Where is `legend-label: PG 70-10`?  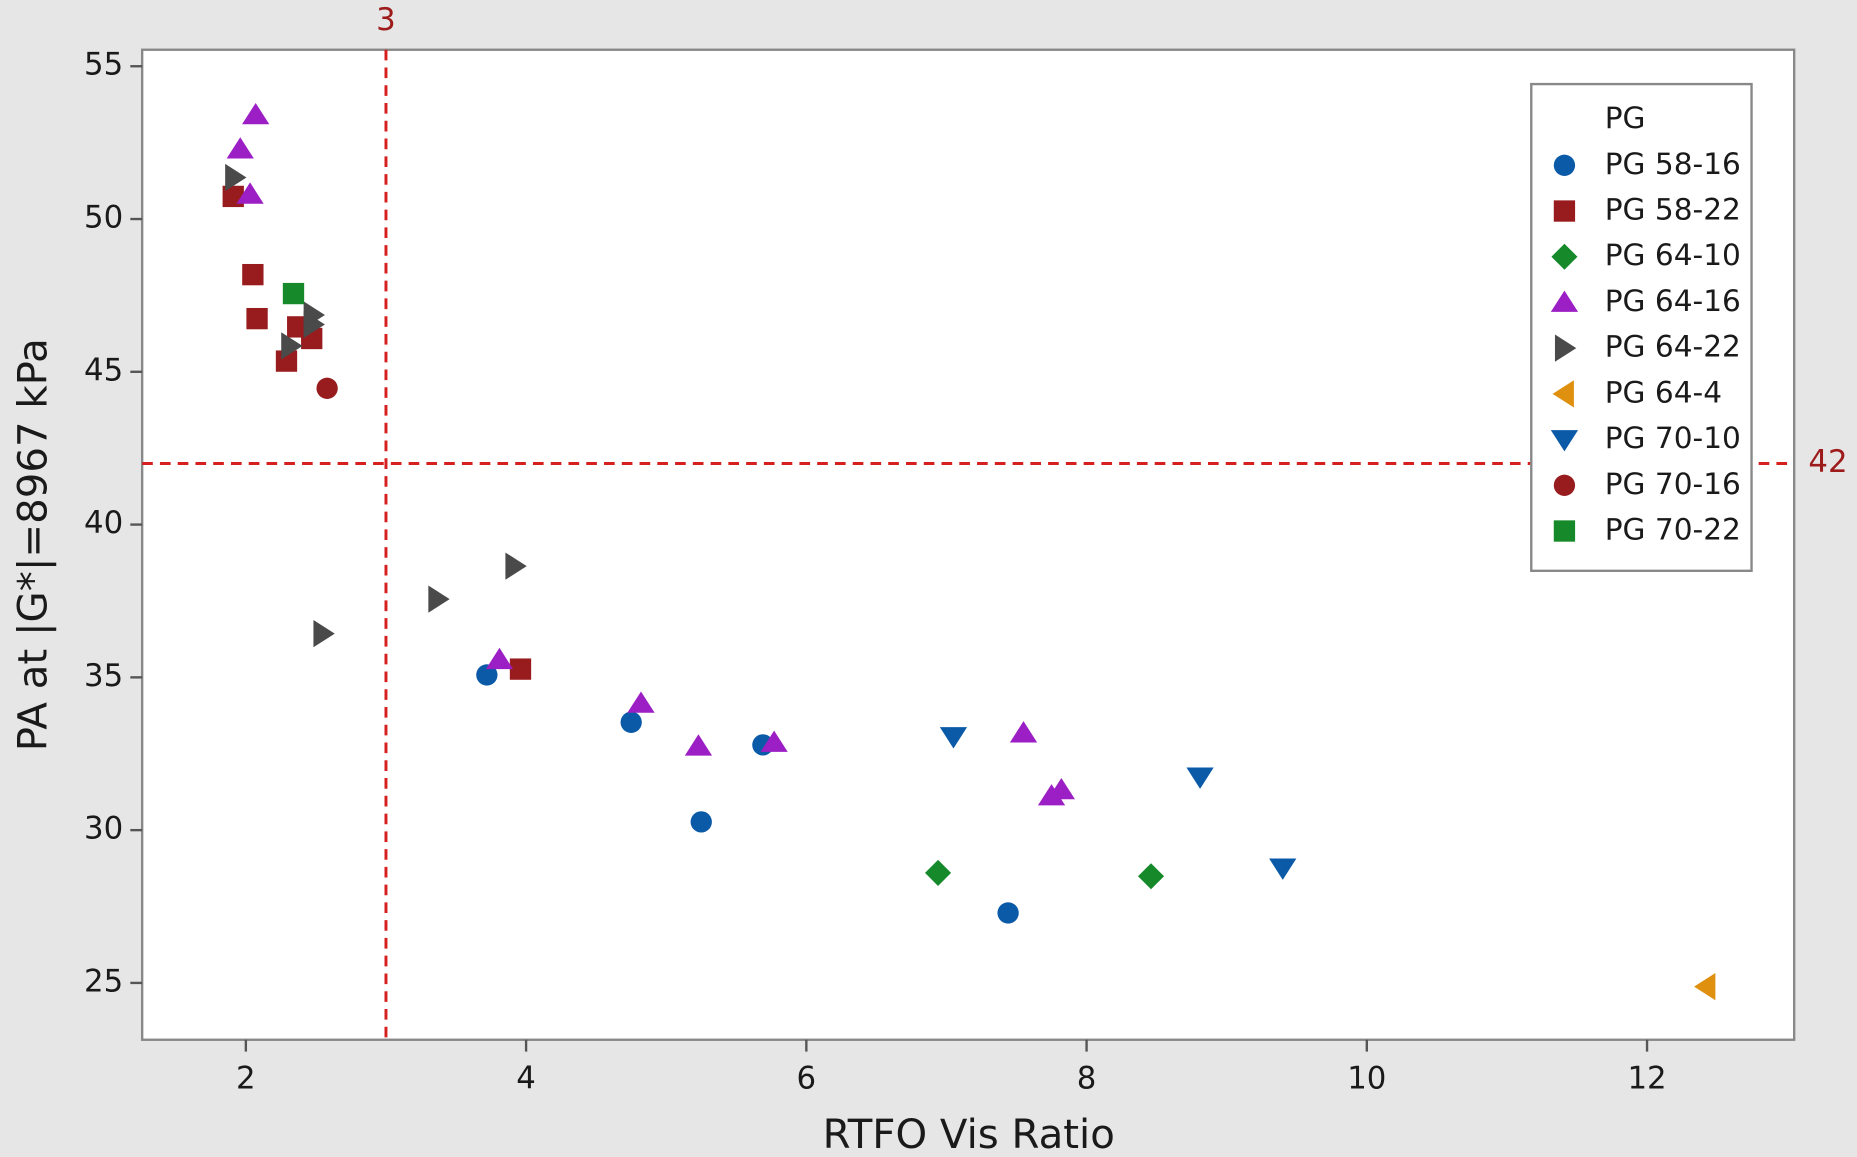
legend-label: PG 70-10 is located at coordinates (1673, 438).